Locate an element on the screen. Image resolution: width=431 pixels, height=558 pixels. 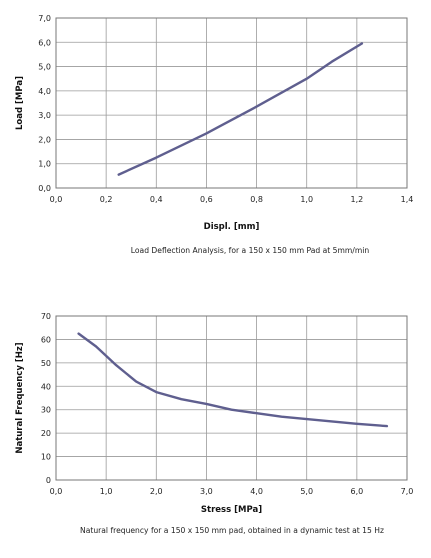
y-tick-label: 0,0 is located at coordinates (44, 188).